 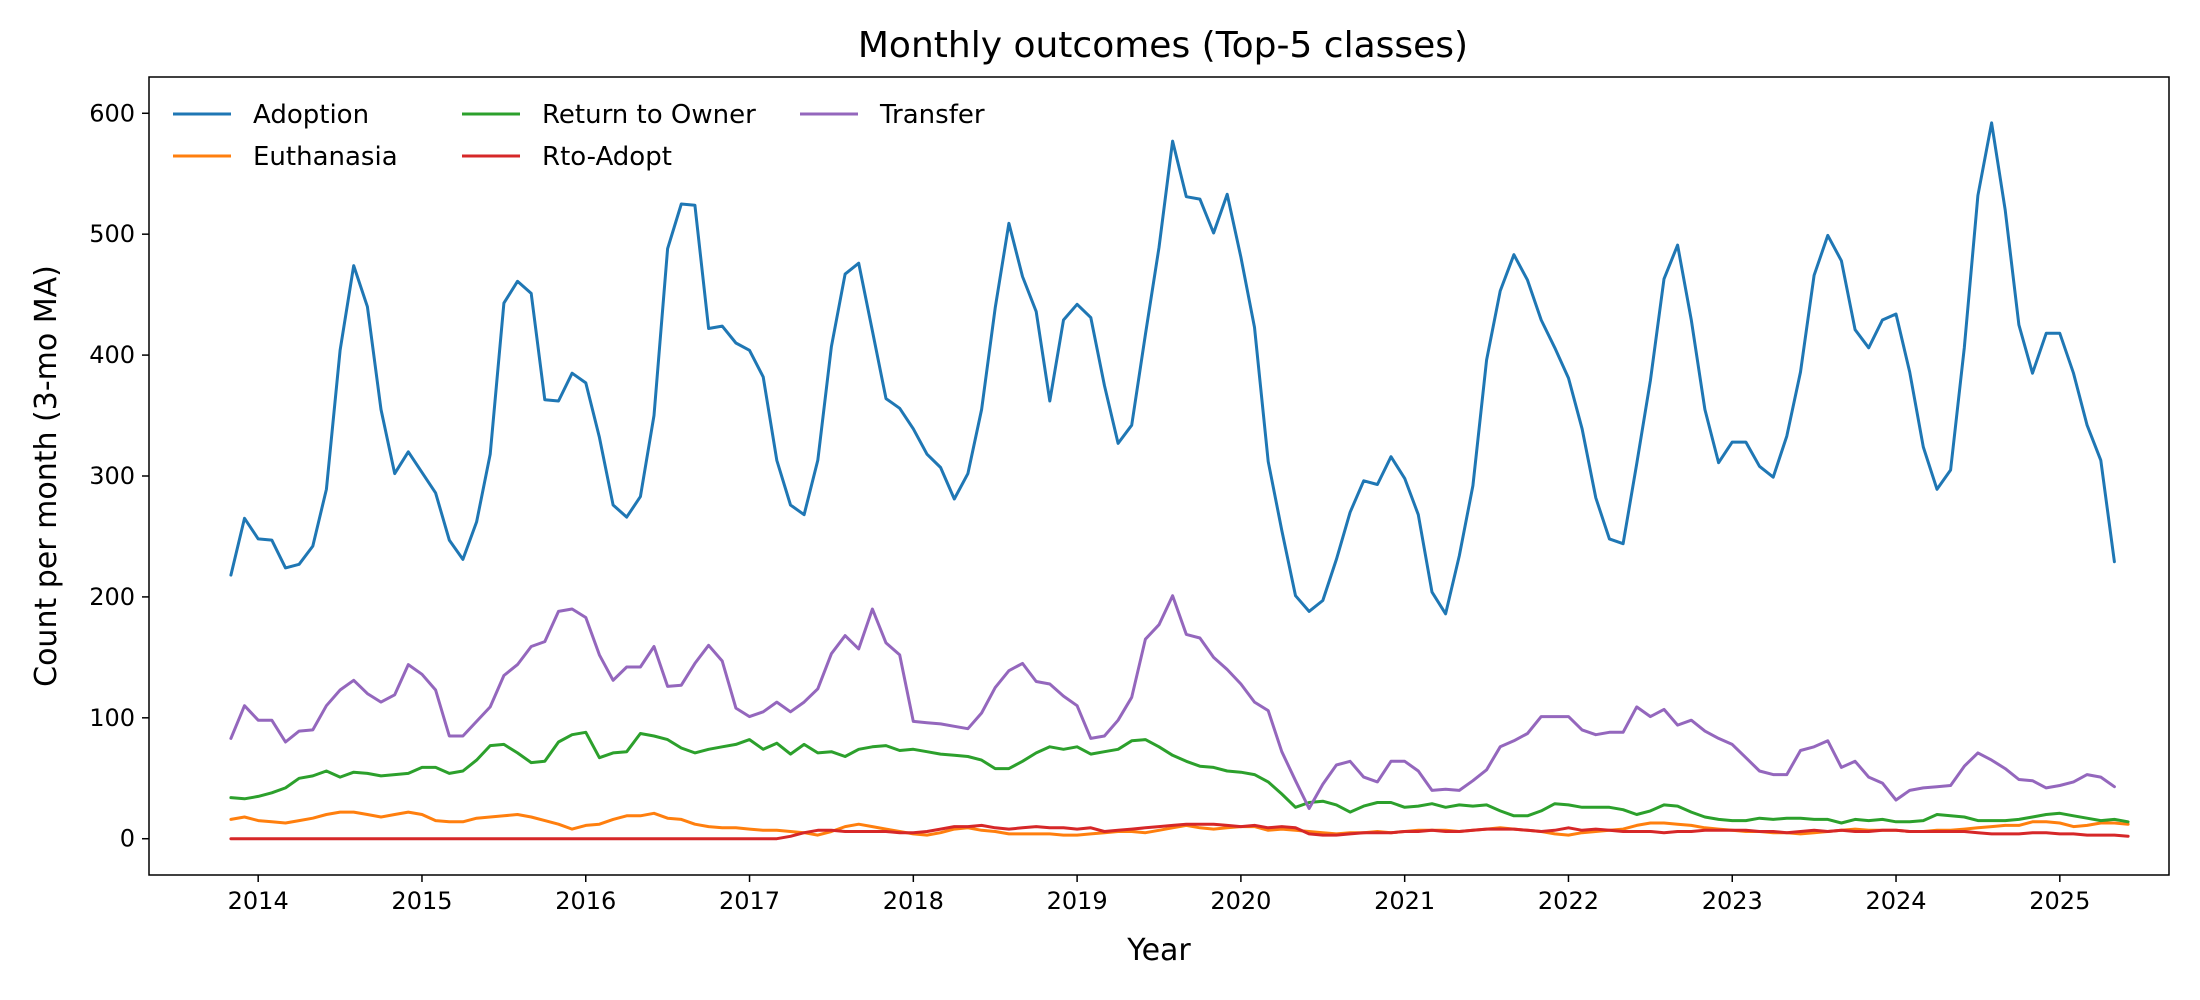 I want to click on y-tick-label: 300, so click(x=112, y=476).